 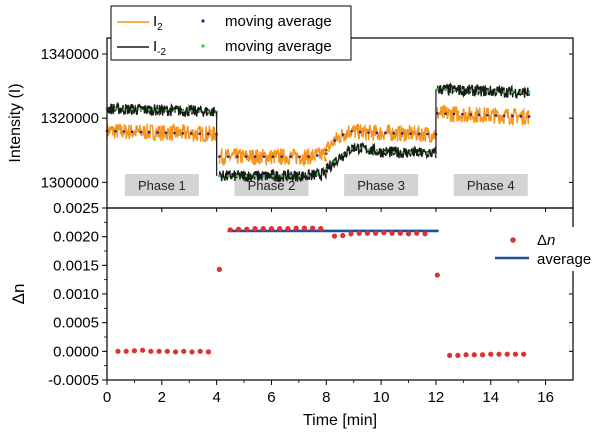 I want to click on x-tick-label: 8, so click(x=326, y=397).